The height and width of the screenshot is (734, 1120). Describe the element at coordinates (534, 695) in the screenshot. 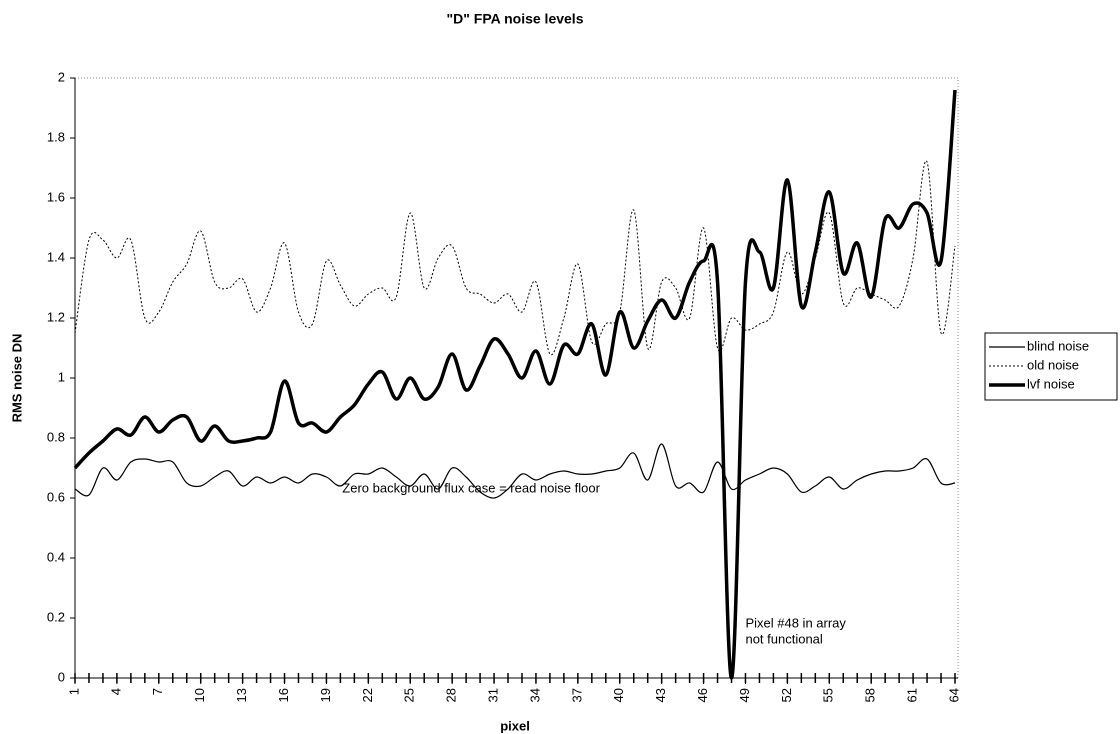

I see `x-tick-label: 34` at that location.